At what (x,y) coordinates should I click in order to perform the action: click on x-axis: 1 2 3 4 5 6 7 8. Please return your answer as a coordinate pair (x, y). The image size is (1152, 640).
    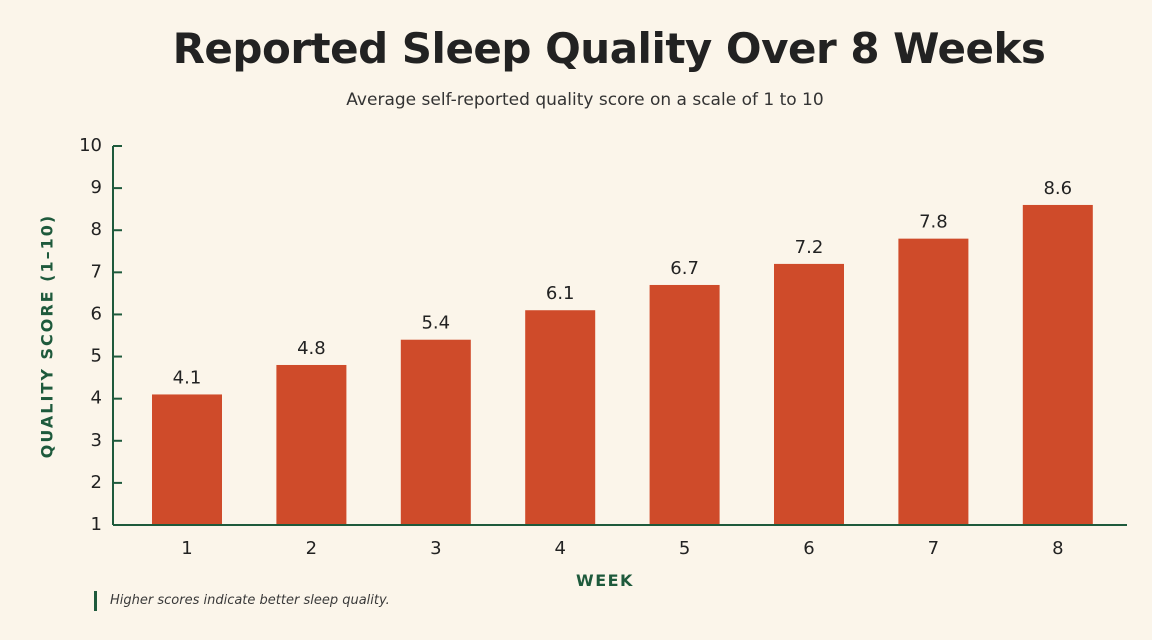
    Looking at the image, I should click on (620, 541).